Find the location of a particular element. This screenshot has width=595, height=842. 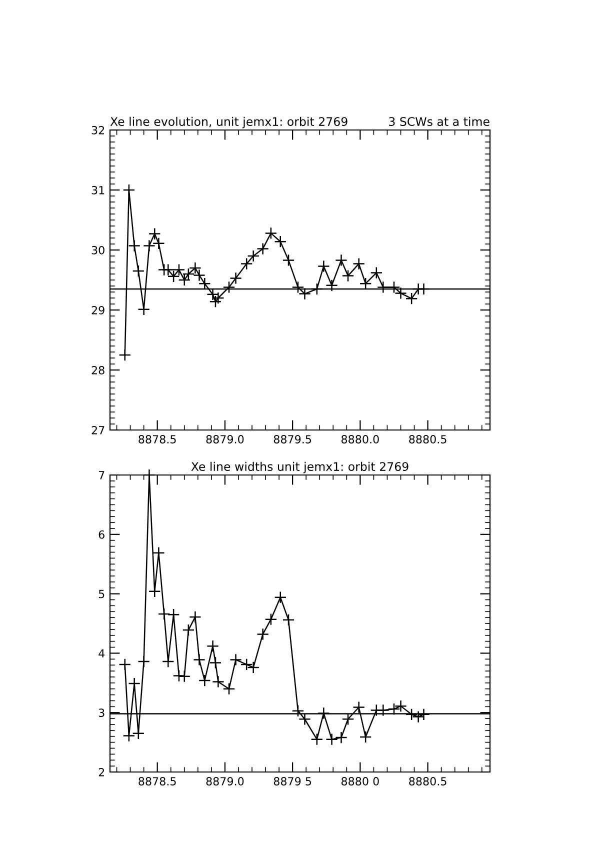

x-tick-label: 8879.5 is located at coordinates (293, 439).